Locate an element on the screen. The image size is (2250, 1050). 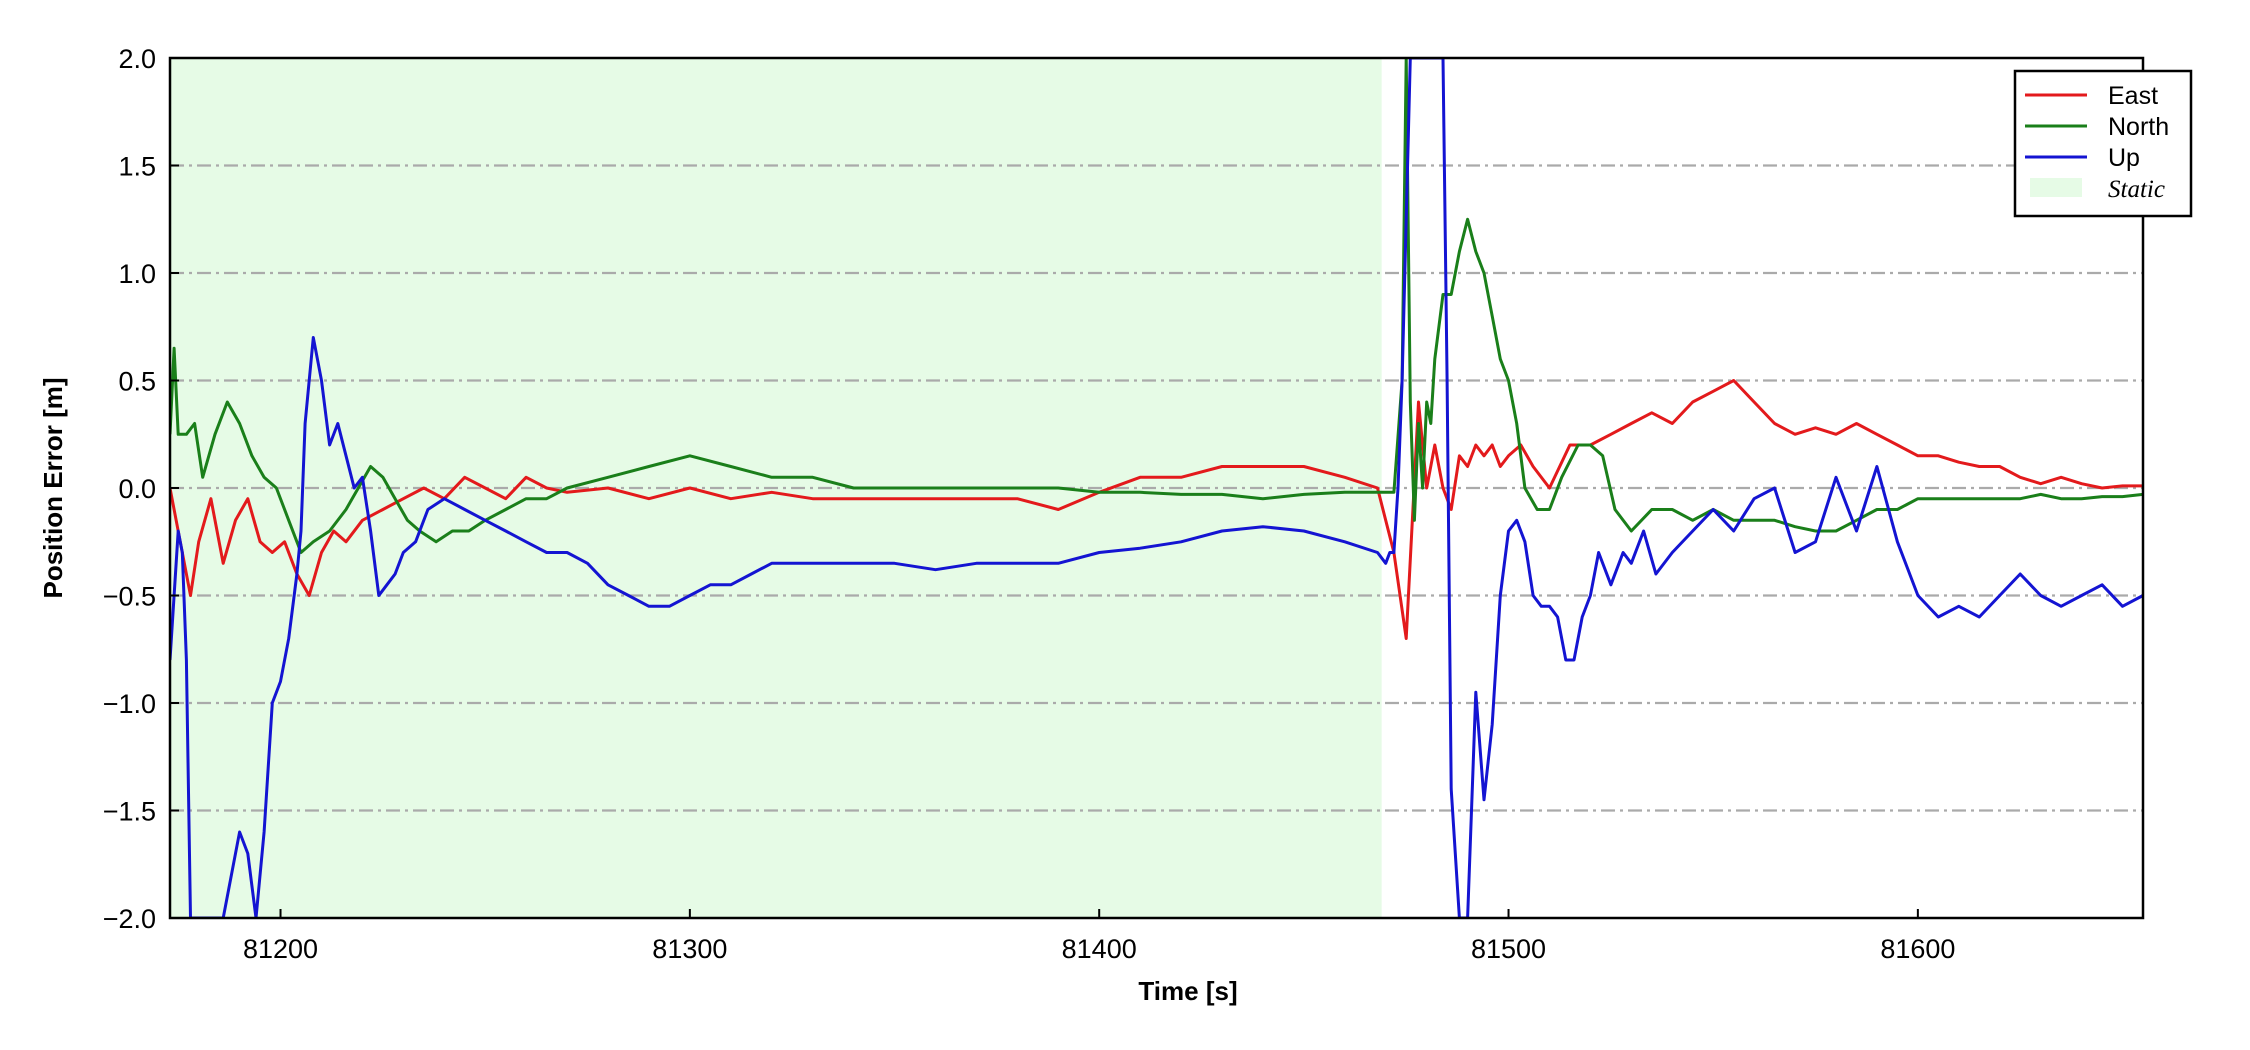
x-tick-label: 81600 is located at coordinates (1917, 949).